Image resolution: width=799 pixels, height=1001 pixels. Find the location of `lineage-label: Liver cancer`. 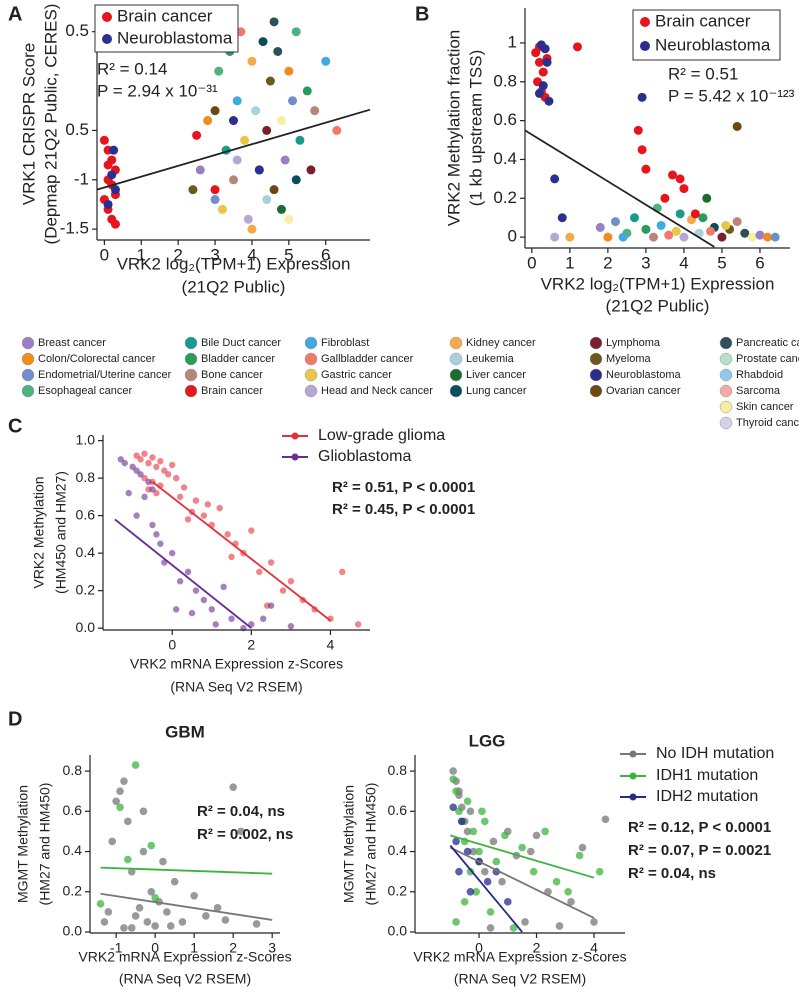

lineage-label: Liver cancer is located at coordinates (496, 375).